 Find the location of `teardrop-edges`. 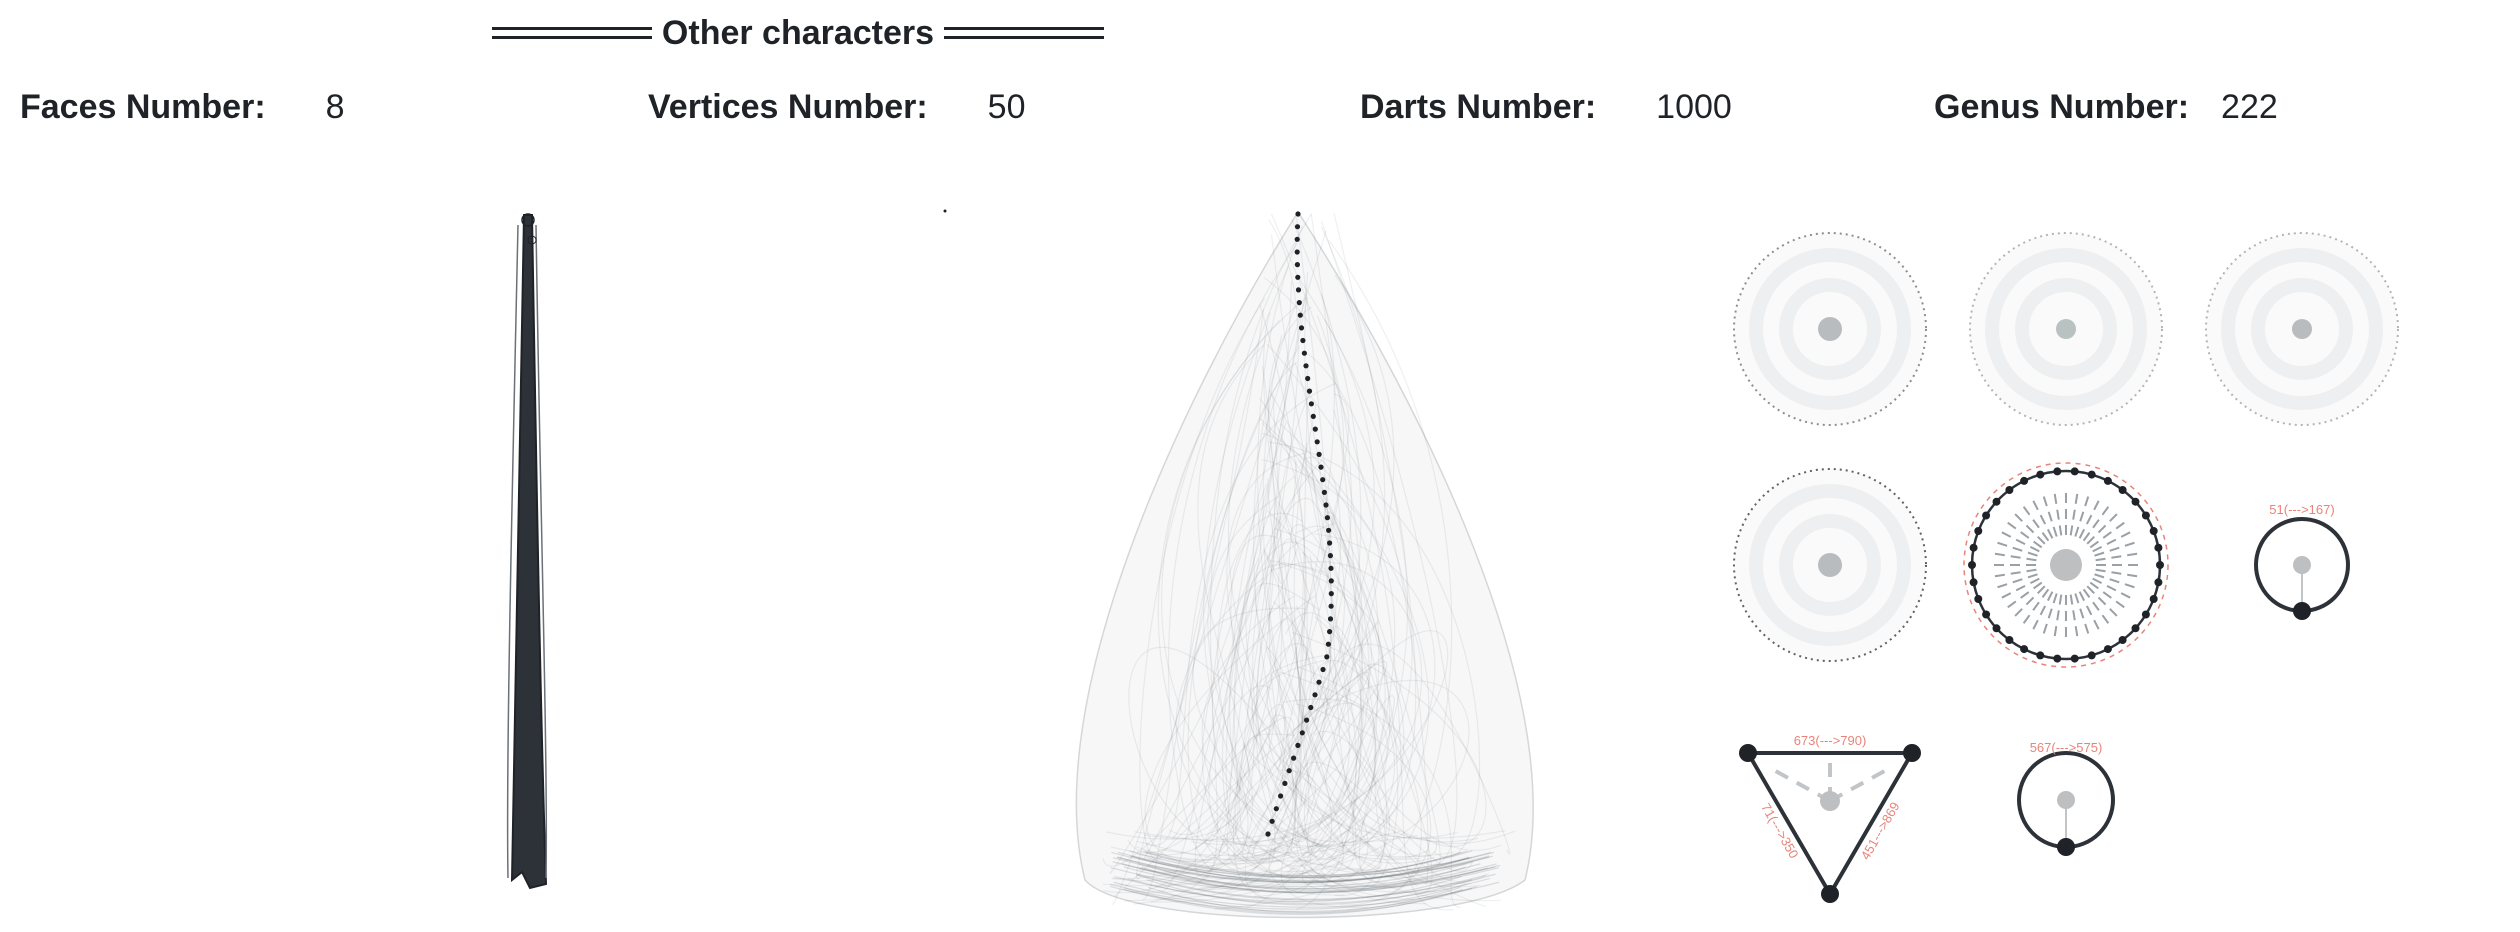

teardrop-edges is located at coordinates (1309, 563).